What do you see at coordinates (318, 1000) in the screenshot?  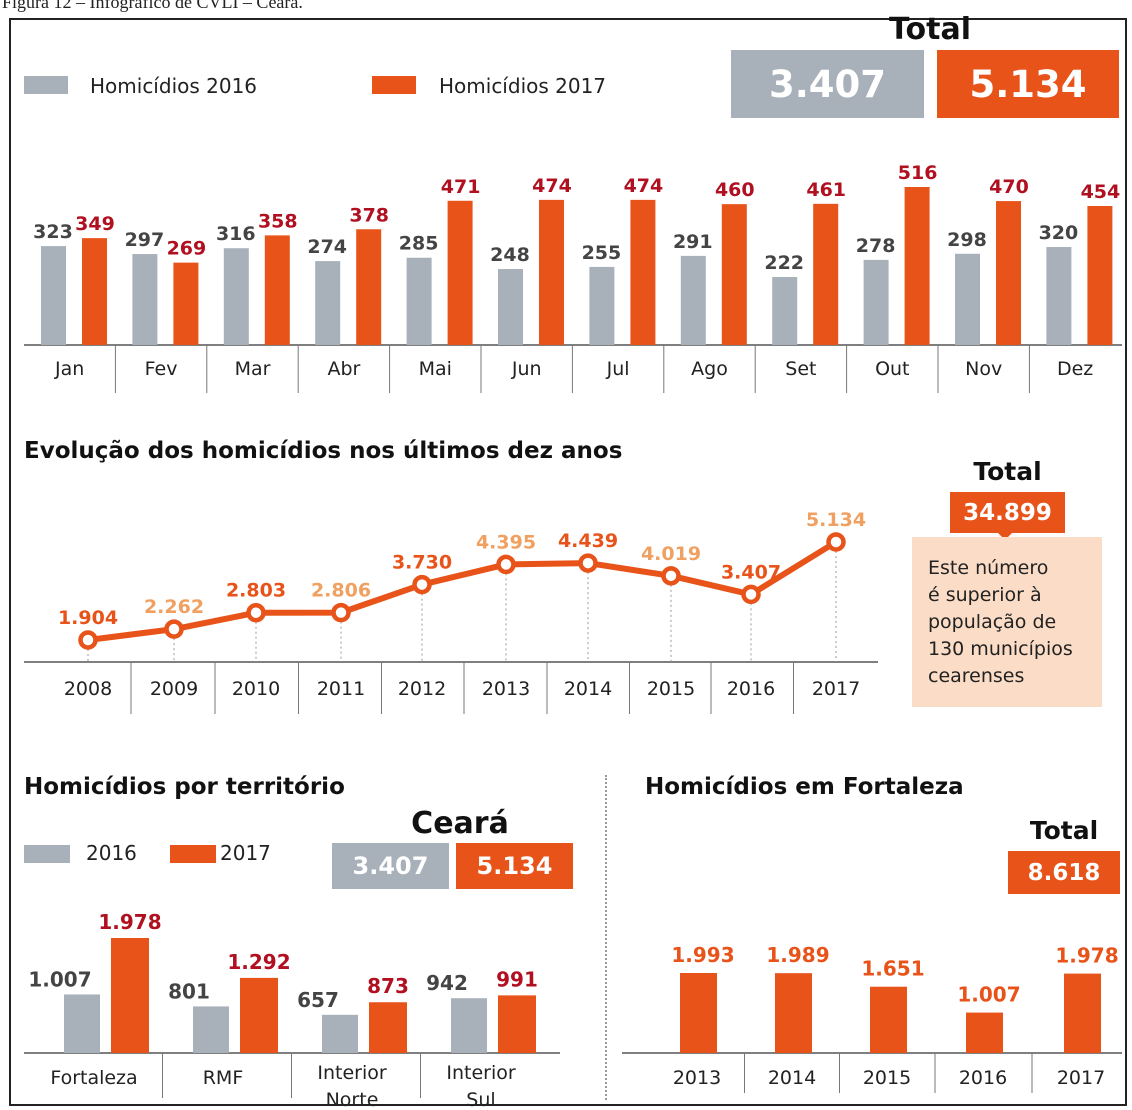 I see `territory-value-2016: 657` at bounding box center [318, 1000].